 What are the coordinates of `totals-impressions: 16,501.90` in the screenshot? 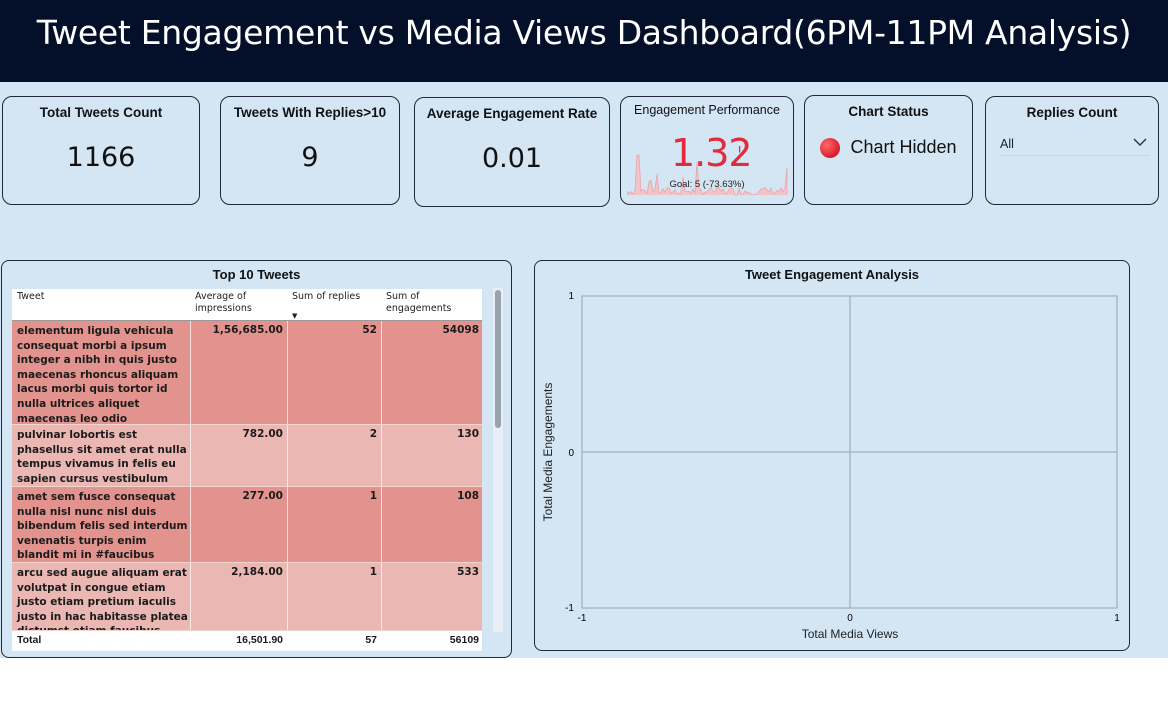 It's located at (259, 640).